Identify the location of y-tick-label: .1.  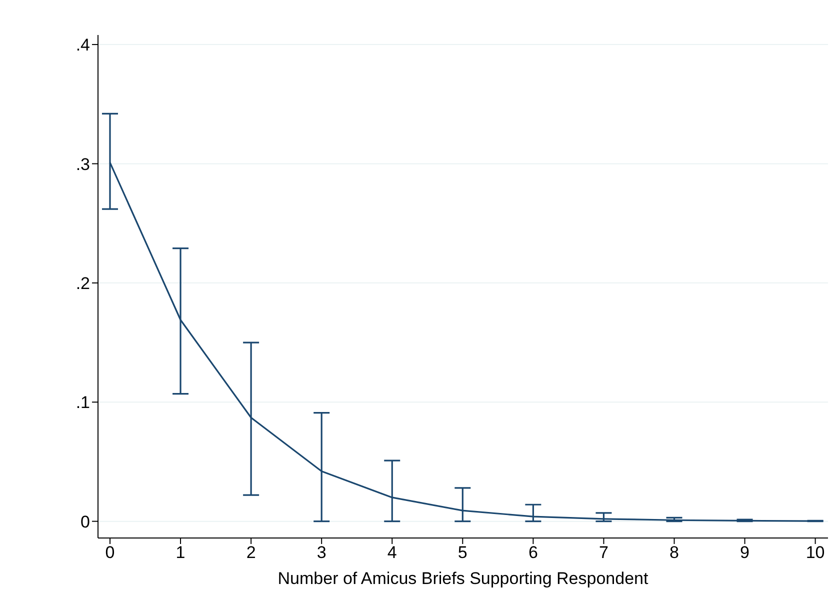
(83, 402).